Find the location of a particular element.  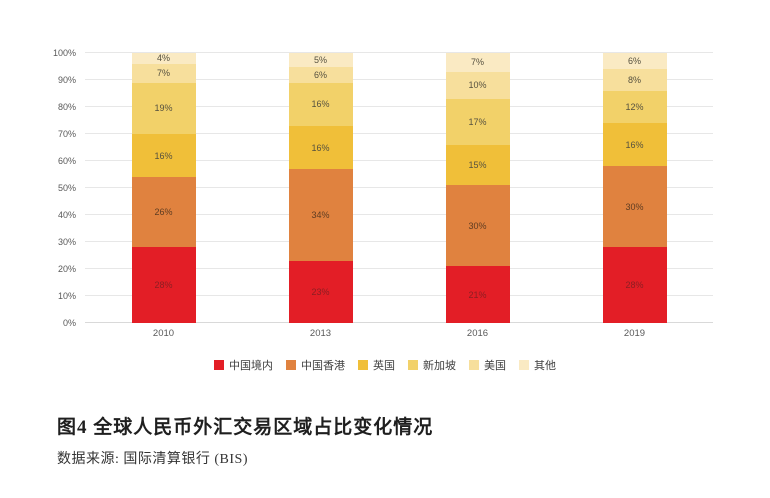

legend-item: 新加坡 is located at coordinates (432, 365).